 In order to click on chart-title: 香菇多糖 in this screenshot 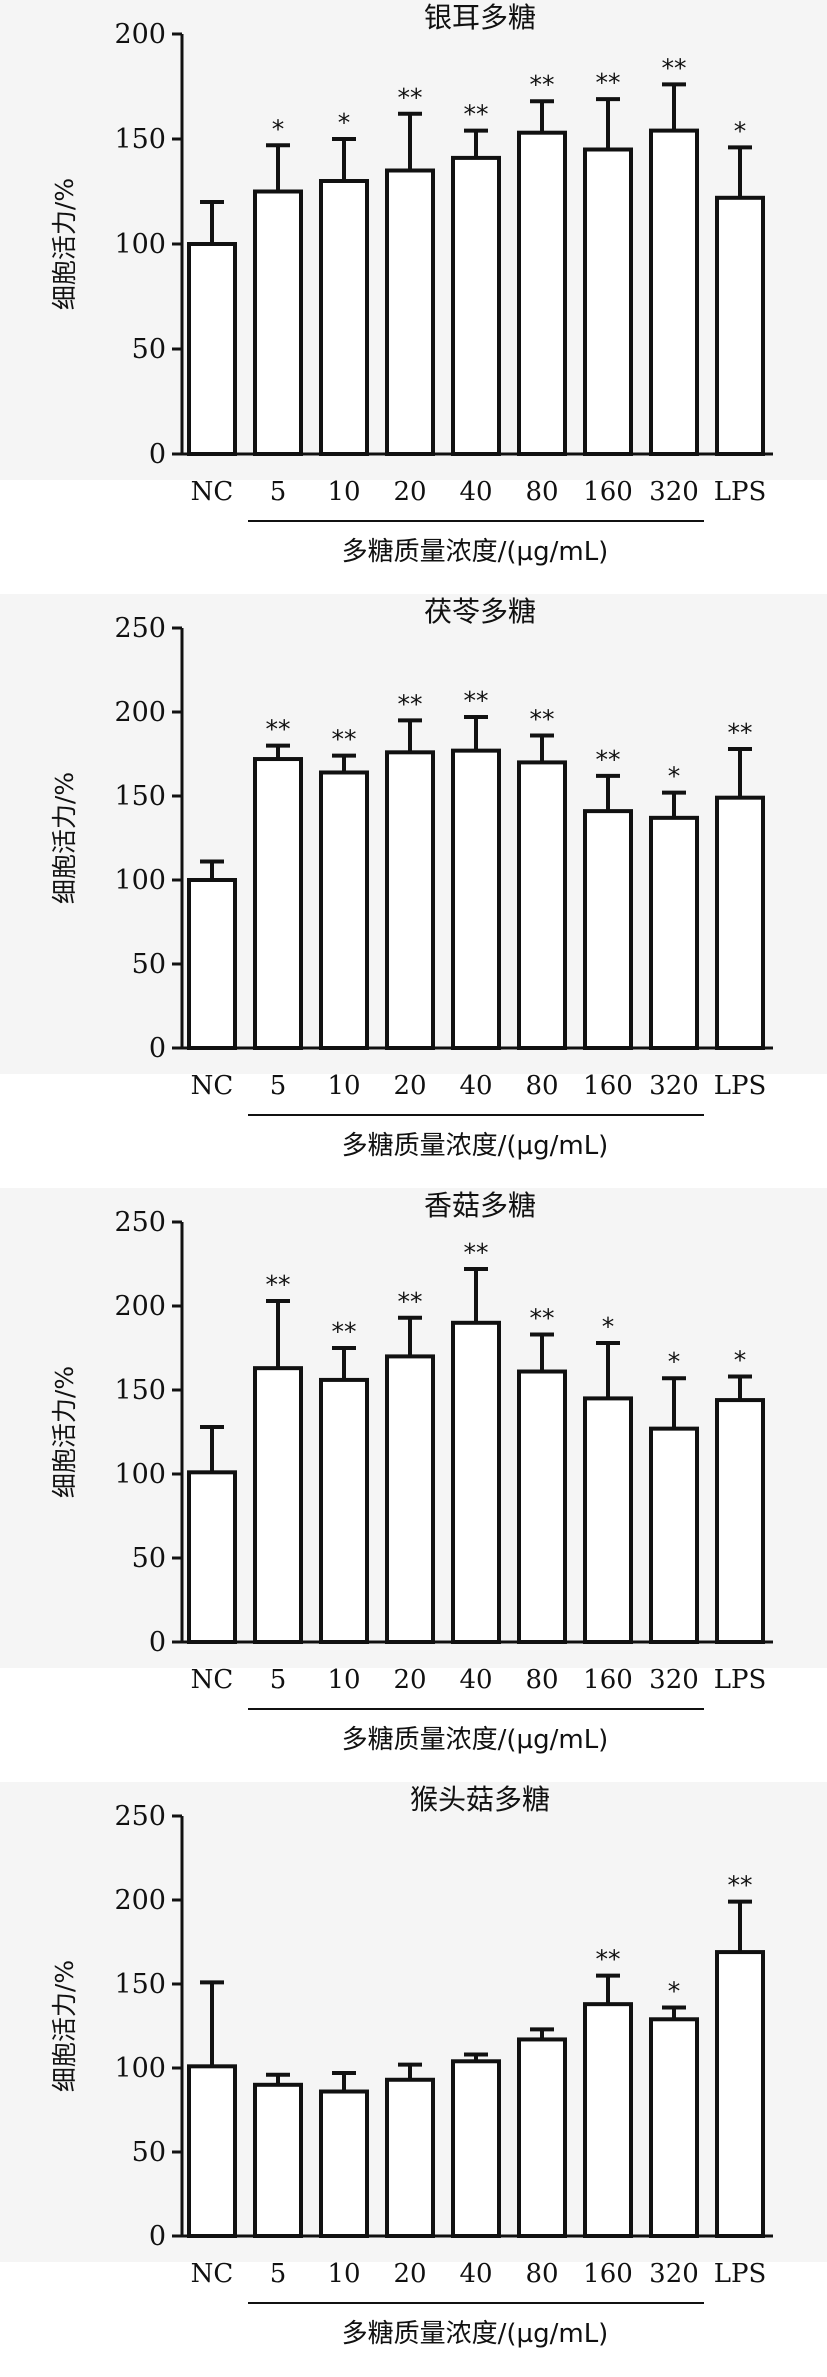, I will do `click(480, 1205)`.